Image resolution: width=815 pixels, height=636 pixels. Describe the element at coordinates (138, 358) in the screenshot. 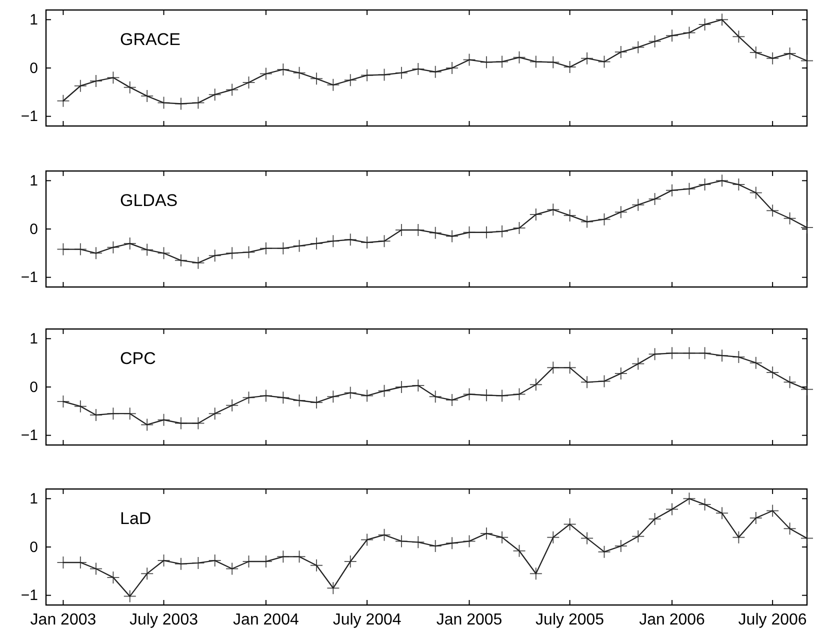

I see `text: CPC` at that location.